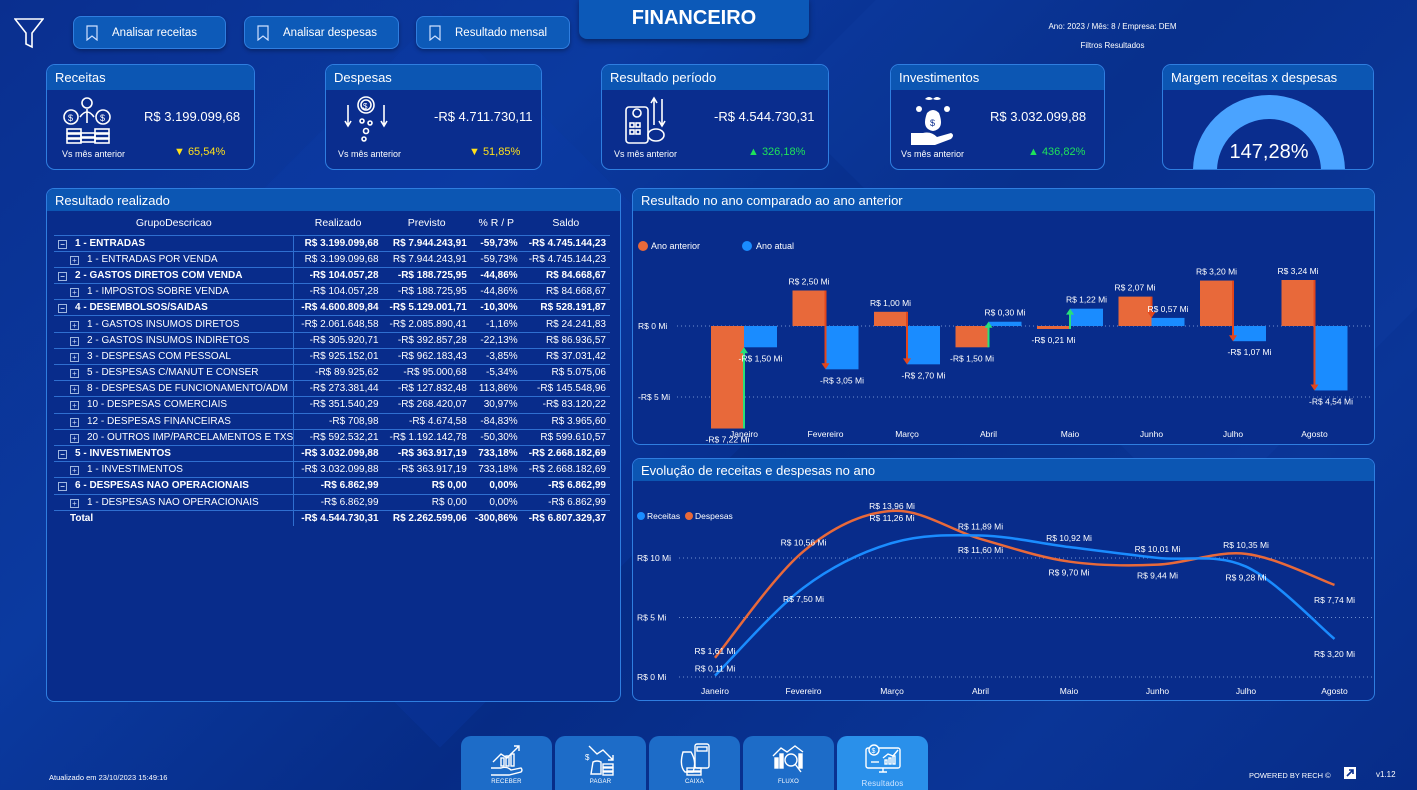  What do you see at coordinates (157, 405) in the screenshot?
I see `row-desc: 10 - DESPESAS COMERCIAIS` at bounding box center [157, 405].